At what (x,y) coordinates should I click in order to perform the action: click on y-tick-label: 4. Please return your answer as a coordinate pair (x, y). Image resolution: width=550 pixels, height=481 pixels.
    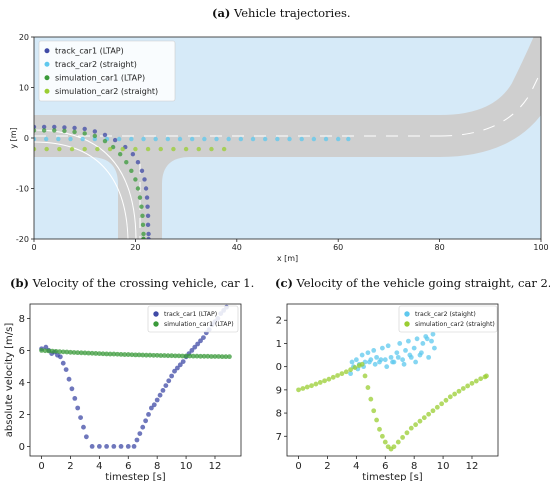
    Looking at the image, I should click on (22, 383).